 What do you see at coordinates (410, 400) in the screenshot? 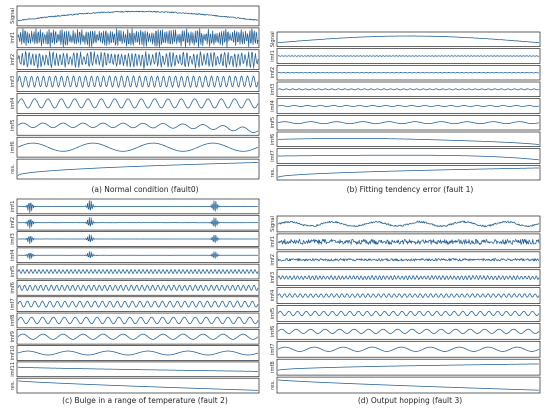
I see `caption-d: (d) Output hopping (fault 3)` at bounding box center [410, 400].